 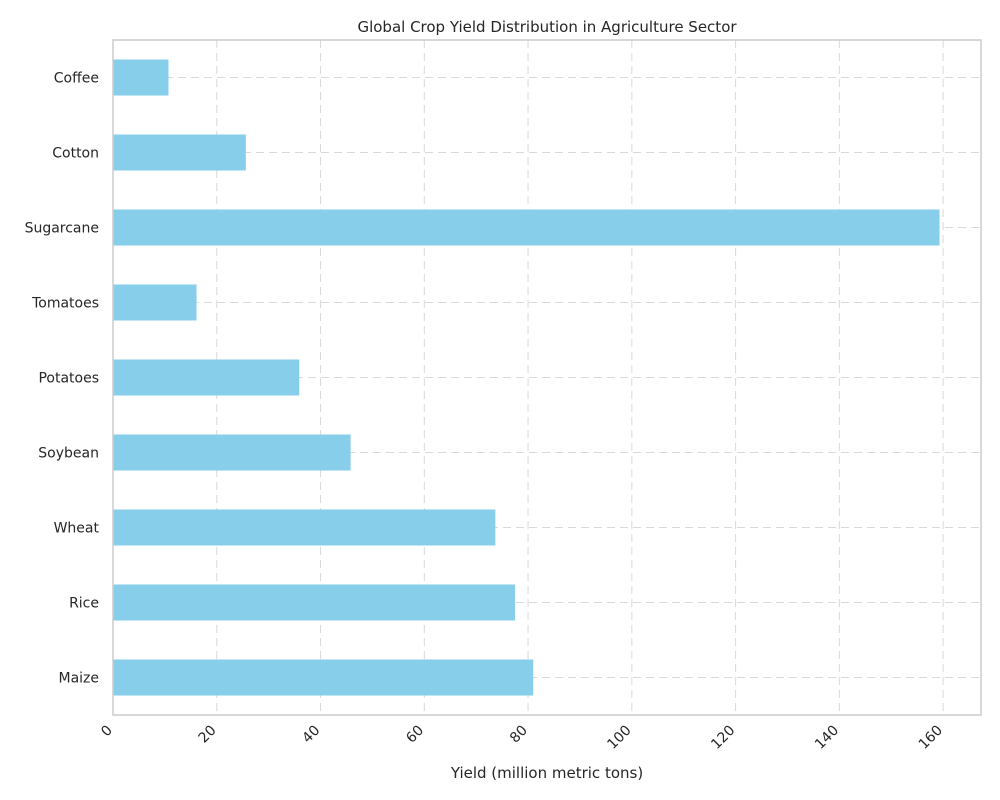 What do you see at coordinates (68, 454) in the screenshot?
I see `y-tick-label: Soybean` at bounding box center [68, 454].